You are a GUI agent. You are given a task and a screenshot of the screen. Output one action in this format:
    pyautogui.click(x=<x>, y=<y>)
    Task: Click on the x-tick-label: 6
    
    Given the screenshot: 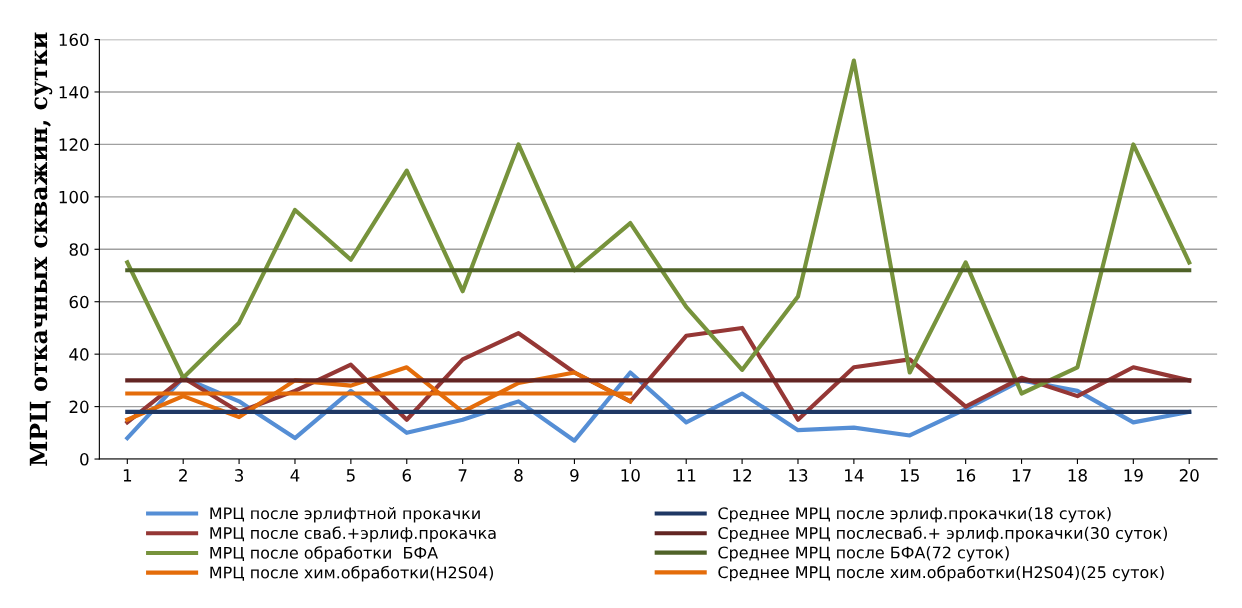 What is the action you would take?
    pyautogui.click(x=407, y=475)
    